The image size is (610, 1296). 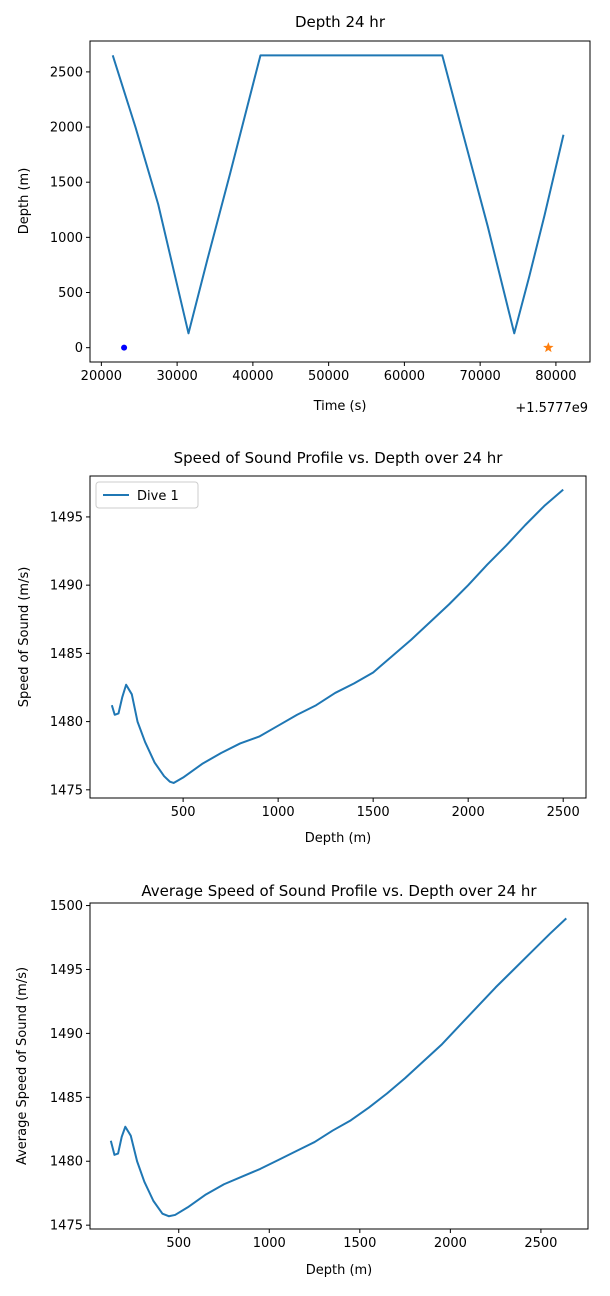 I want to click on y-tick-label: 0, so click(x=79, y=348).